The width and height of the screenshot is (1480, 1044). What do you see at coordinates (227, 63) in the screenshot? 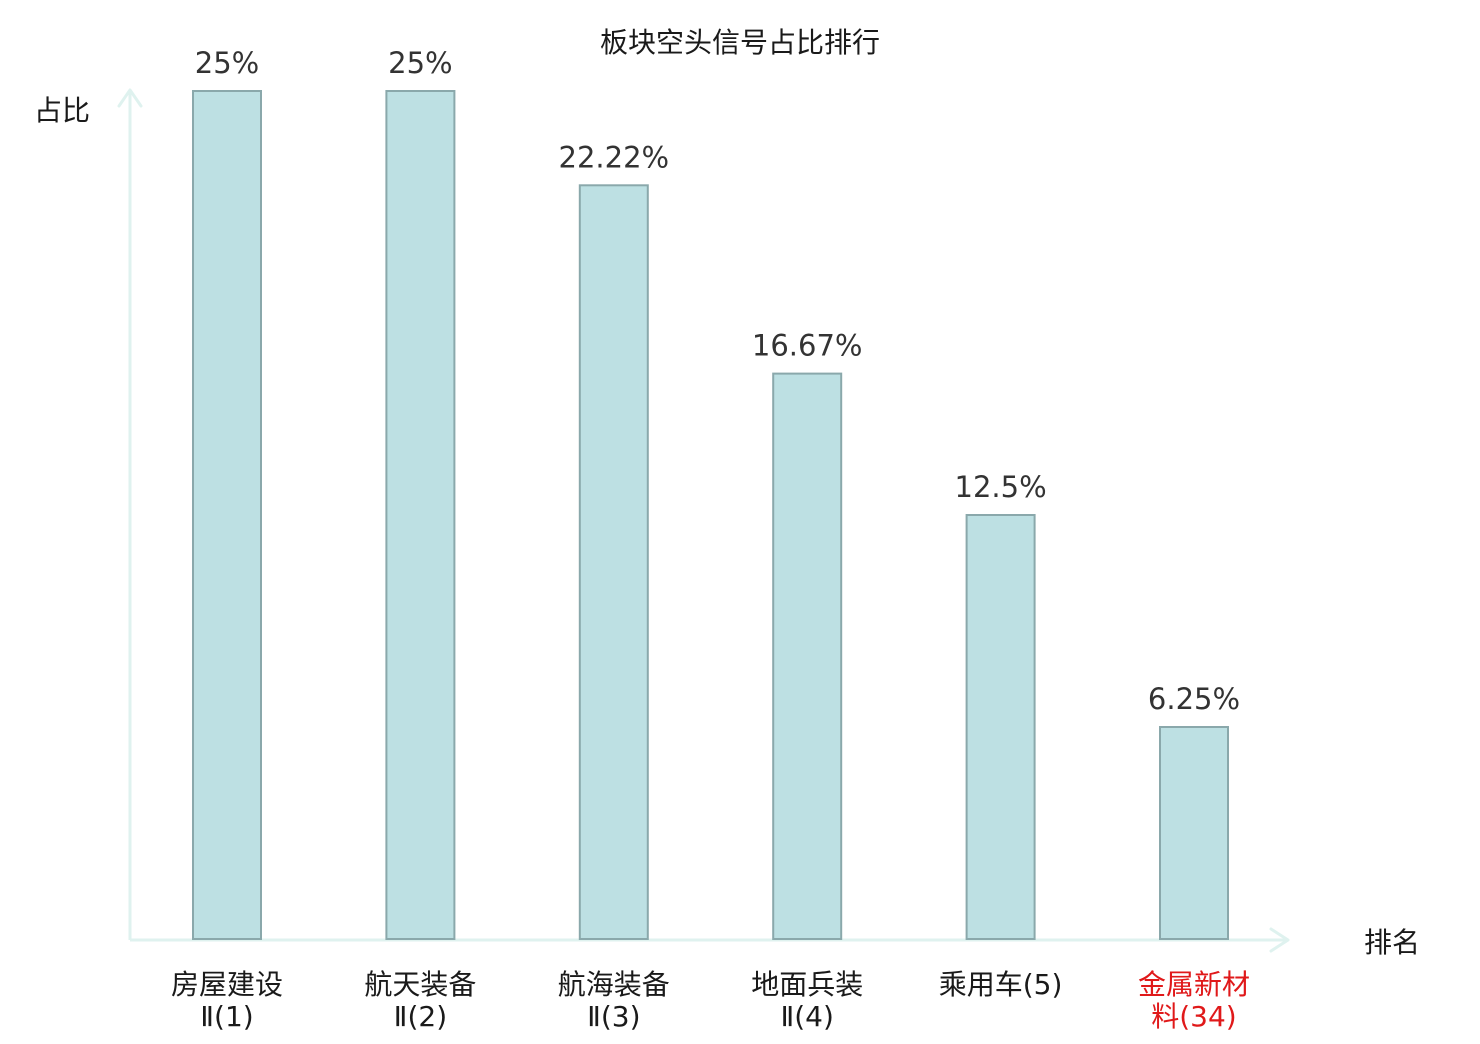
I see `value-label-1: 25%` at bounding box center [227, 63].